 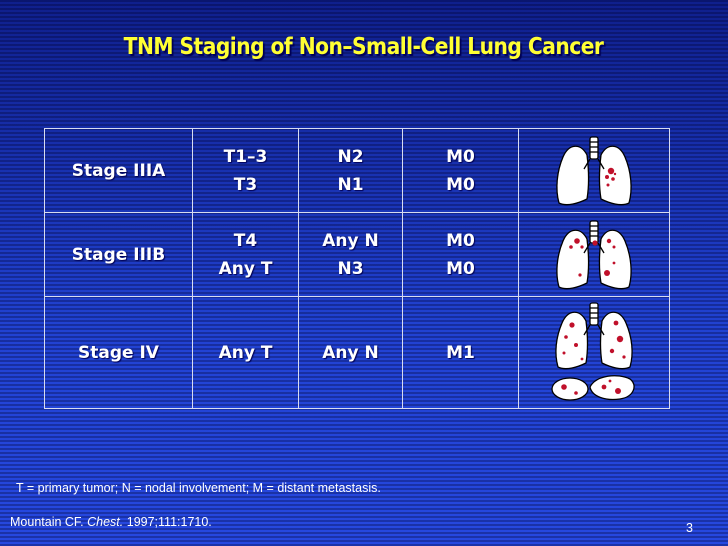 I want to click on t-cell: Any T, so click(x=246, y=353).